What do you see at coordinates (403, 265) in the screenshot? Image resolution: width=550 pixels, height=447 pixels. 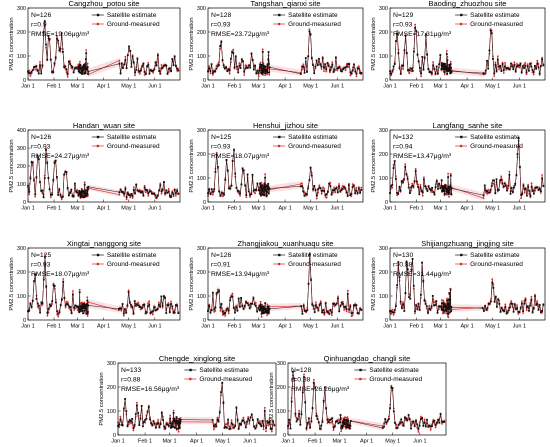 I see `stat-label: r=0.88` at bounding box center [403, 265].